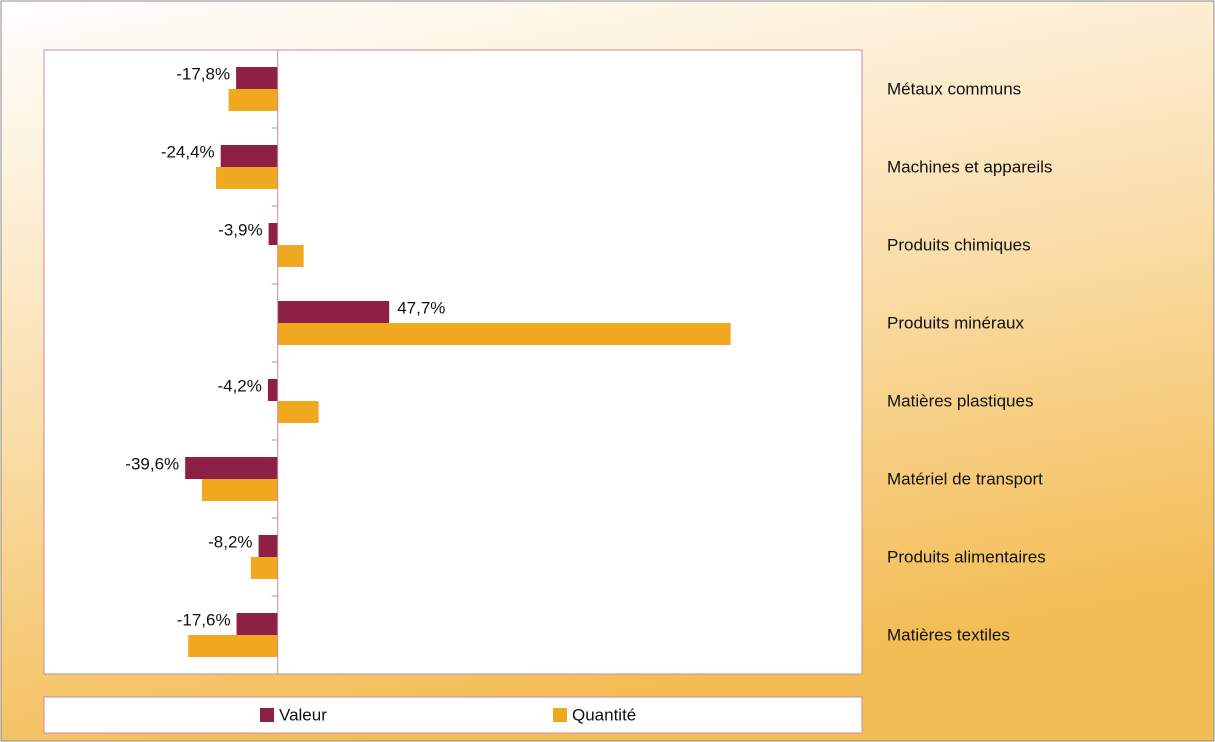  Describe the element at coordinates (604, 714) in the screenshot. I see `legend-label: Quantité` at that location.